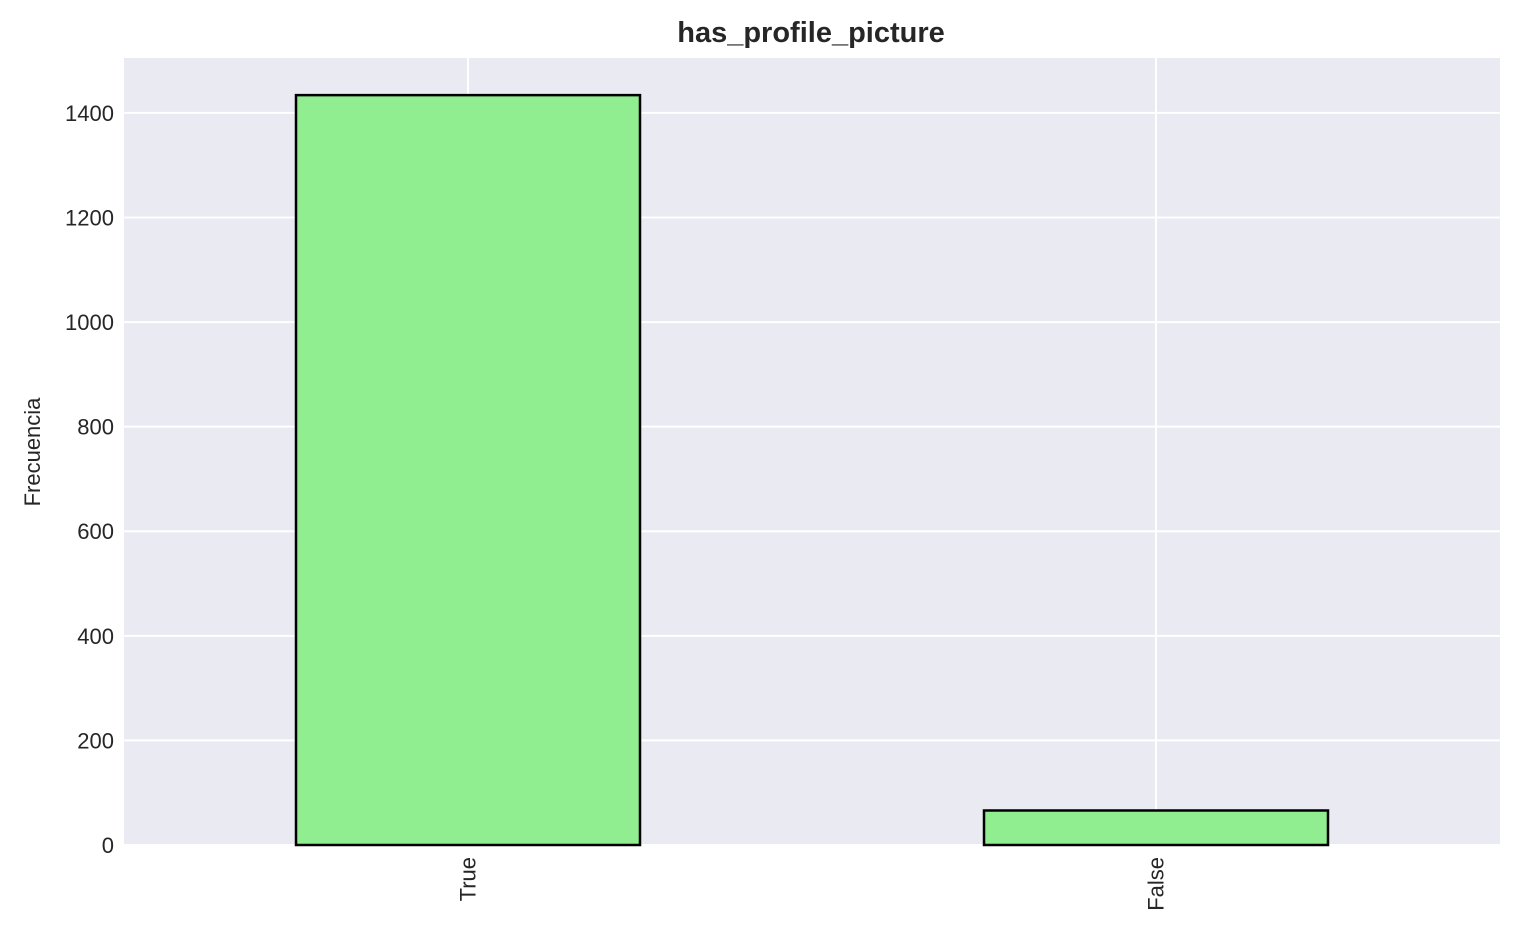 Image resolution: width=1518 pixels, height=939 pixels. Describe the element at coordinates (95, 531) in the screenshot. I see `y-tick-label: 600` at that location.